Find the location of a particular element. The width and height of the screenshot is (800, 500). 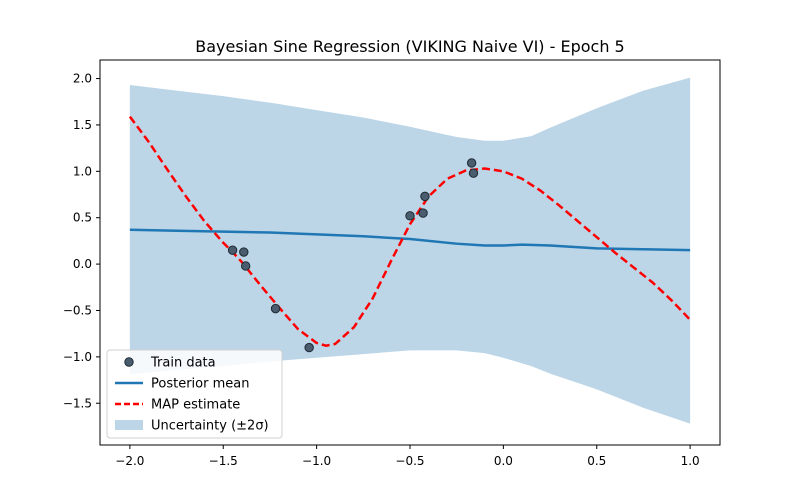

x-tick-label: 1.0 is located at coordinates (690, 461).